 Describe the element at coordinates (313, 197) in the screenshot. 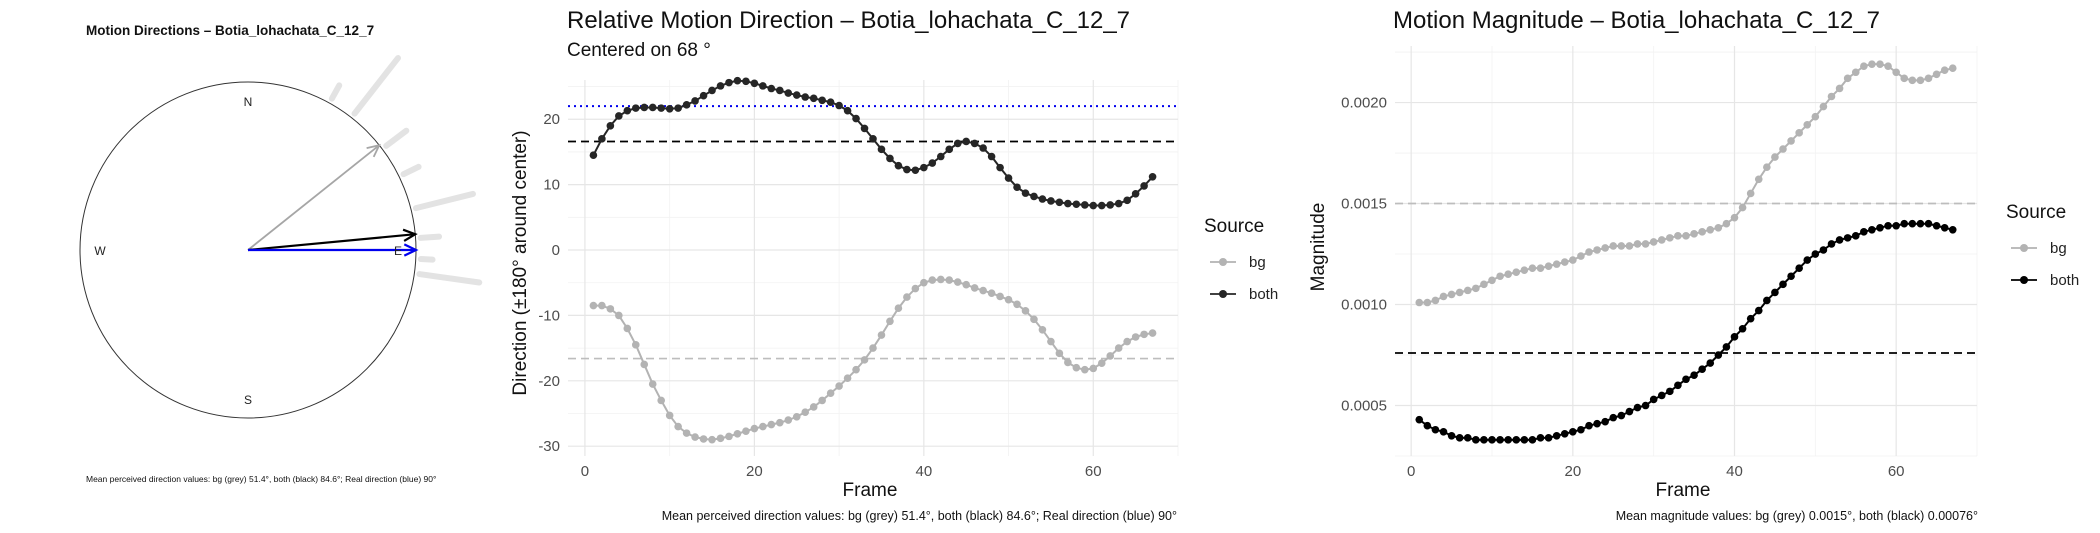

I see `compass-arrow-bg` at that location.